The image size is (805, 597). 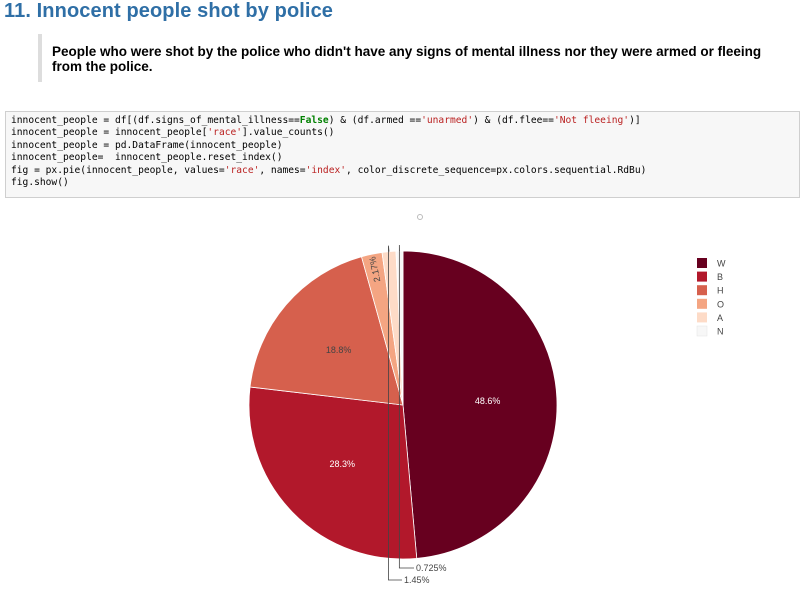 What do you see at coordinates (720, 332) in the screenshot?
I see `legend-label-N: N` at bounding box center [720, 332].